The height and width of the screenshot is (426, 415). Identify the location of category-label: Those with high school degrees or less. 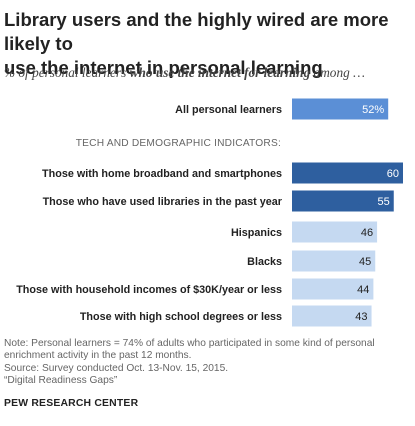
(181, 317).